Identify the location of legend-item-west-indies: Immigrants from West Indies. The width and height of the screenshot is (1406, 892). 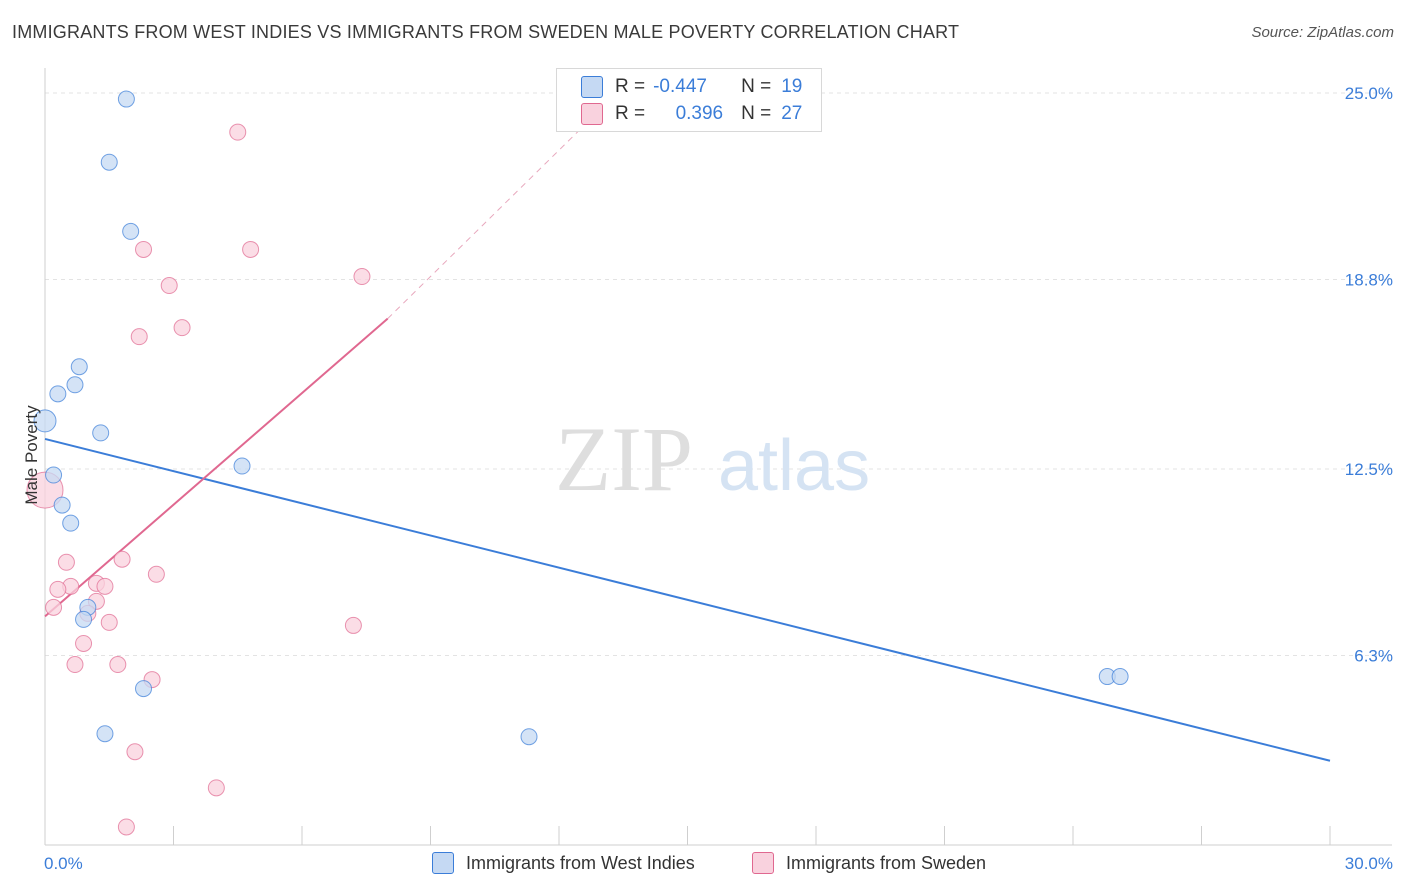
(563, 863).